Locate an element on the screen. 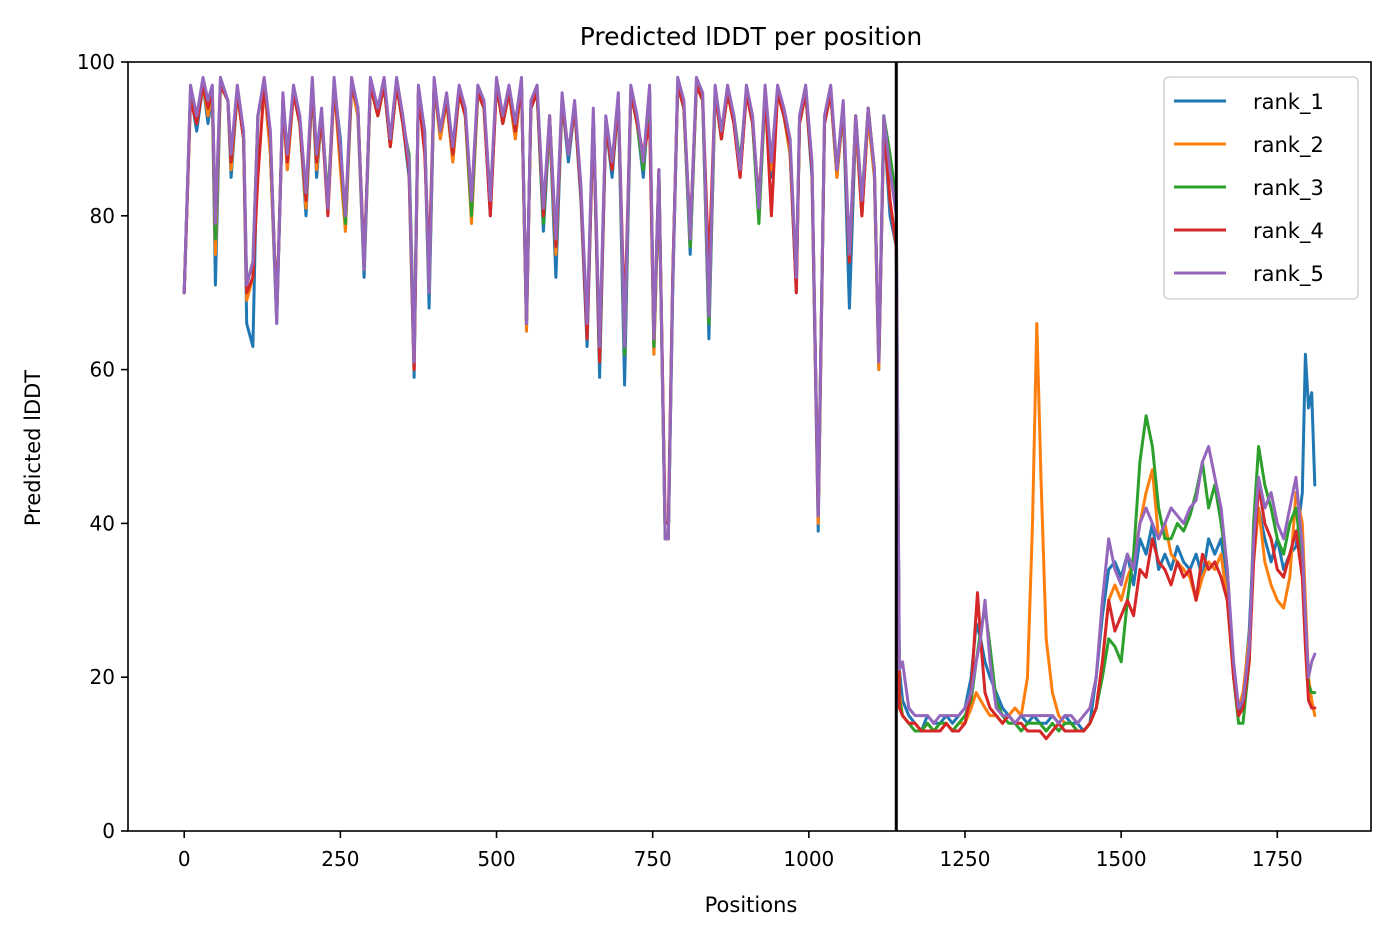 The width and height of the screenshot is (1391, 939). chart-title: Predicted lDDT per position is located at coordinates (751, 36).